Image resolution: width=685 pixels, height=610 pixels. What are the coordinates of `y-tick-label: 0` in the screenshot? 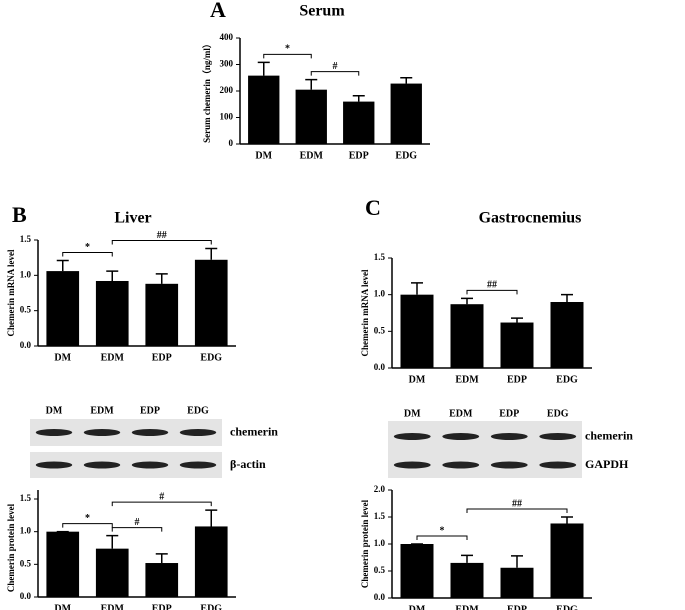 It's located at (231, 143).